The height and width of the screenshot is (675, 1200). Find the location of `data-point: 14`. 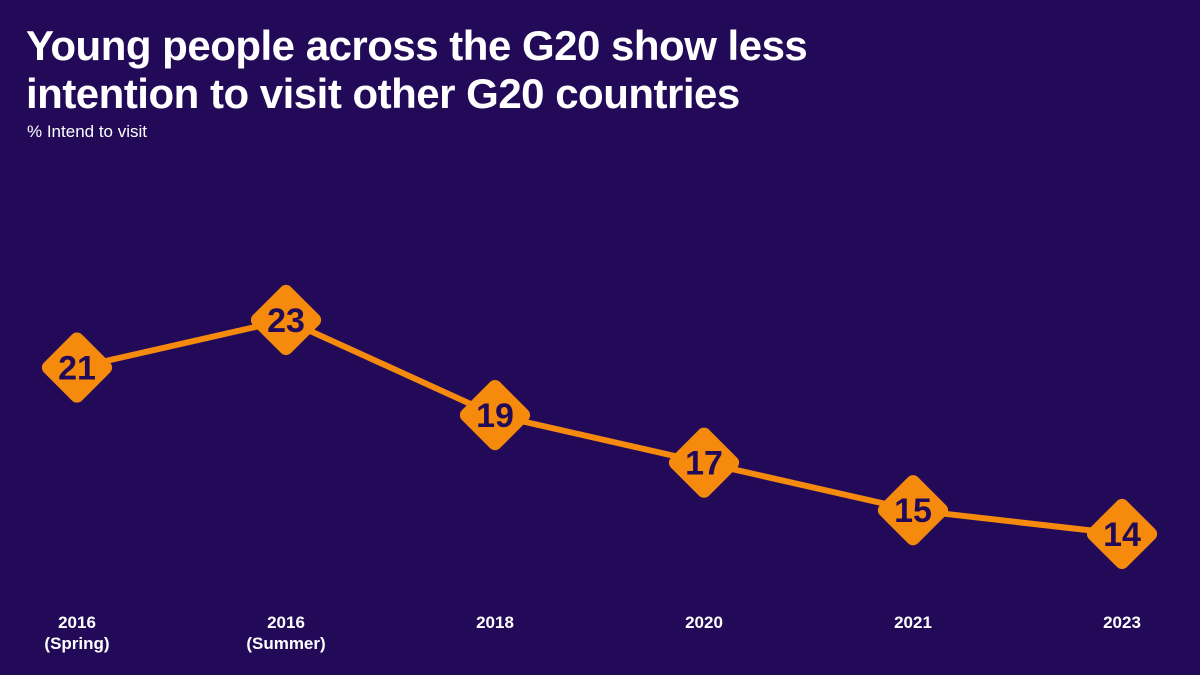

data-point: 14 is located at coordinates (1122, 534).